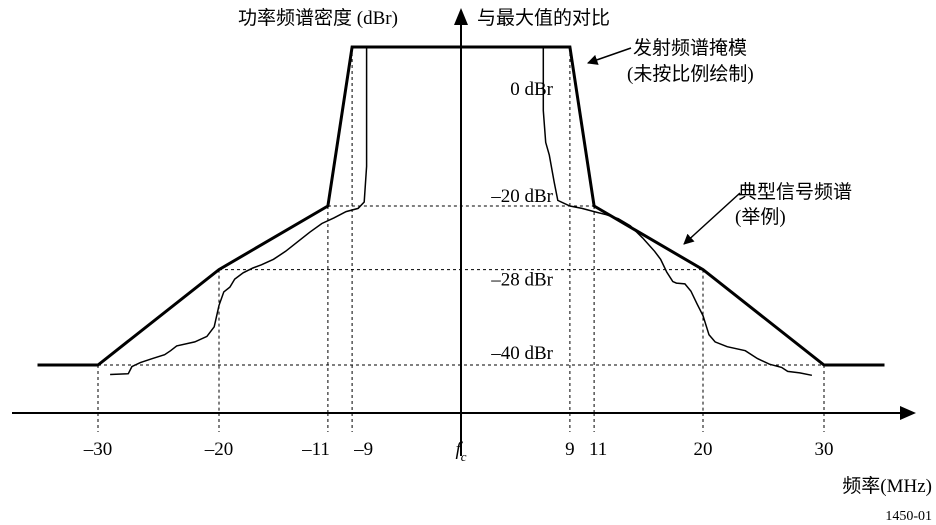 The width and height of the screenshot is (936, 525). Describe the element at coordinates (598, 449) in the screenshot. I see `x-tick-label-11: 11` at that location.